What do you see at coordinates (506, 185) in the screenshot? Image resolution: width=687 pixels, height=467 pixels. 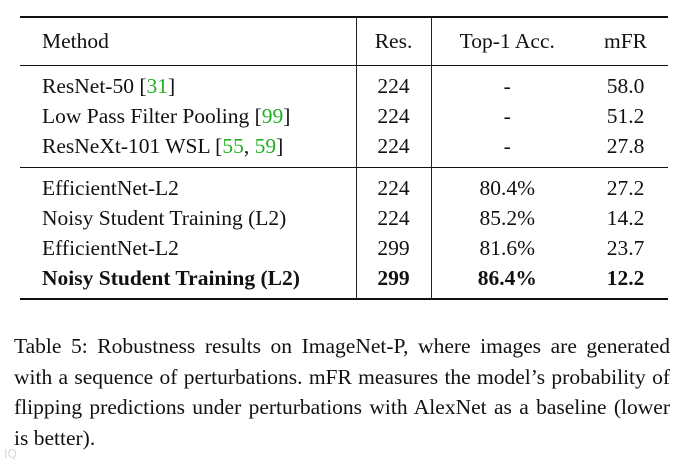 I see `top1-cell: 80.4%` at bounding box center [506, 185].